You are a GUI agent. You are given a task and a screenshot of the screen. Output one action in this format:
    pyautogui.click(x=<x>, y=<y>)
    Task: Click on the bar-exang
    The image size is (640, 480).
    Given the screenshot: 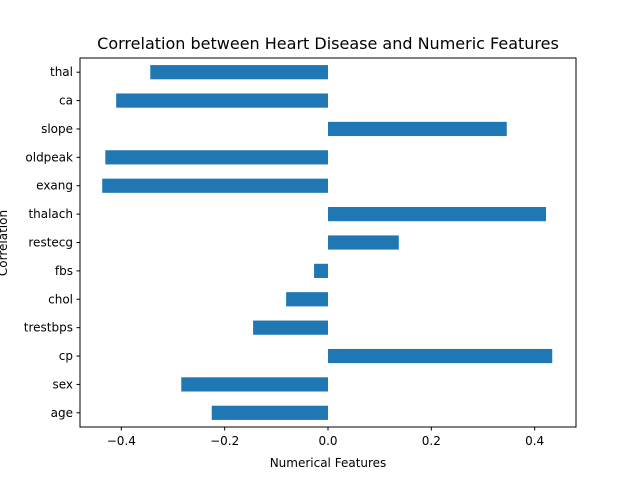 What is the action you would take?
    pyautogui.click(x=215, y=185)
    